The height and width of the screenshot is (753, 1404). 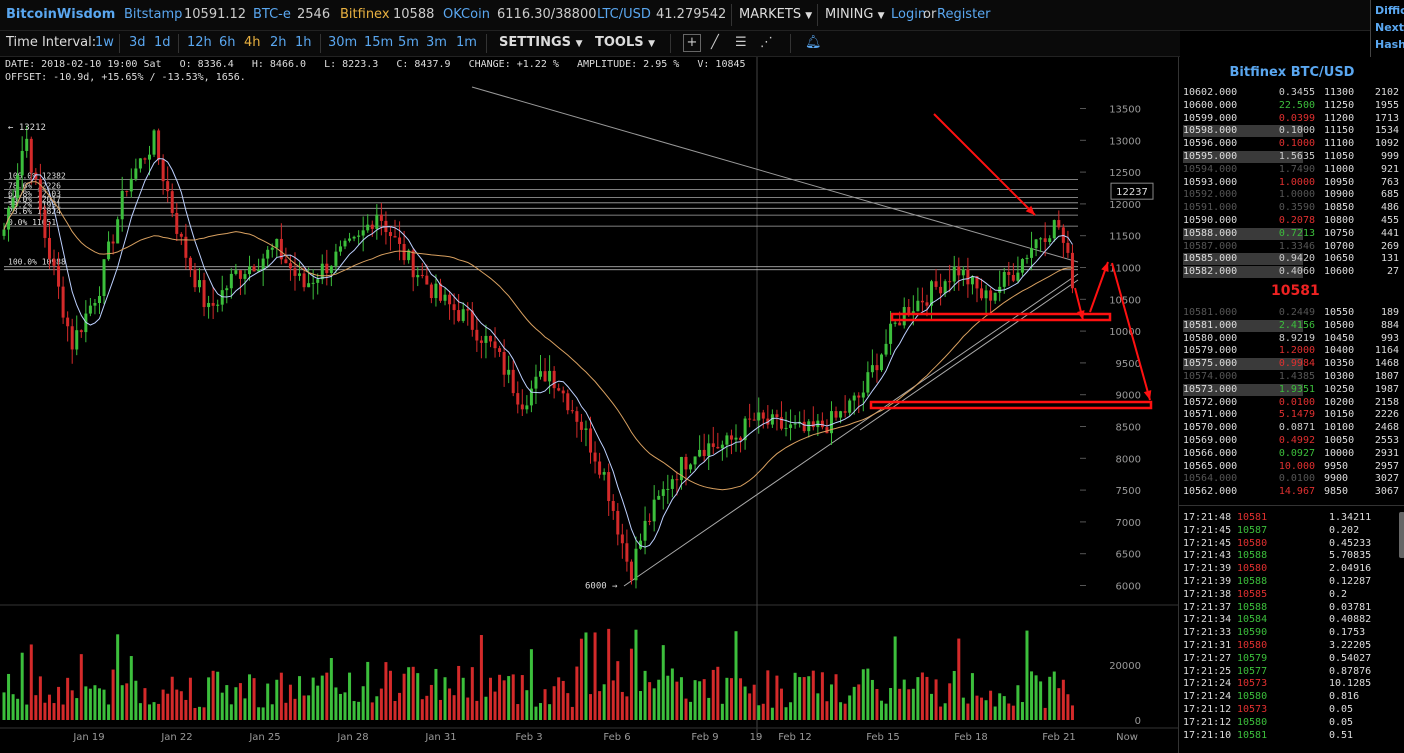 I want to click on interval-15m: 15m, so click(x=379, y=42).